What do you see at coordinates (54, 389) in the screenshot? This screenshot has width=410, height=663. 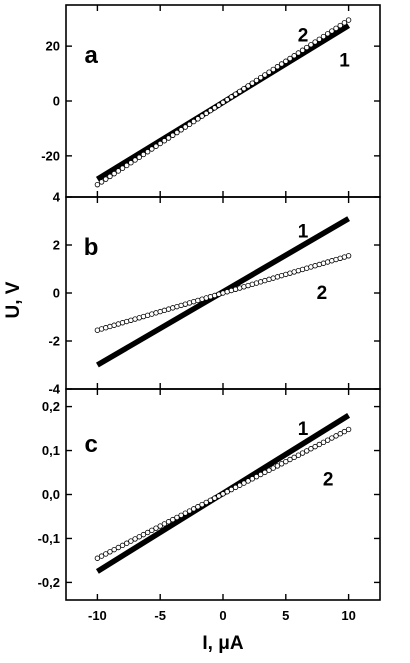 I see `y-tick-label: -4` at bounding box center [54, 389].